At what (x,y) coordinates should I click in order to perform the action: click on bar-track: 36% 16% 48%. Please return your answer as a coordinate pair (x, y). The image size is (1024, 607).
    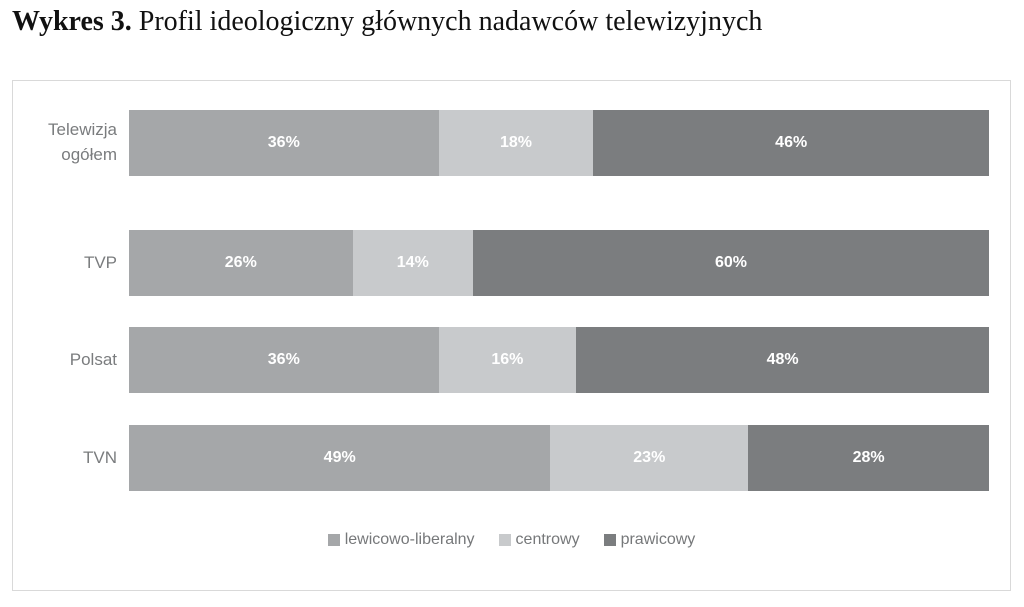
    Looking at the image, I should click on (559, 360).